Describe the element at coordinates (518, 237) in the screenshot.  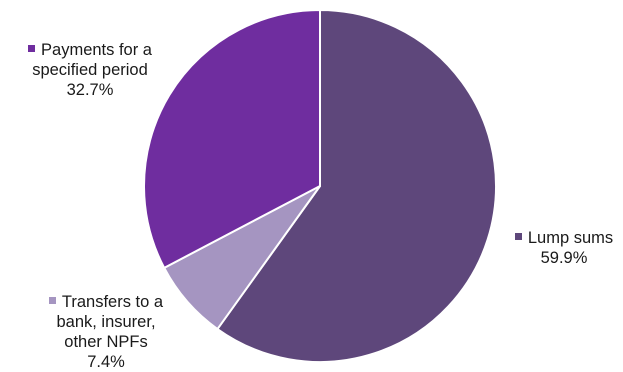
I see `legend-swatch-lump-sums` at that location.